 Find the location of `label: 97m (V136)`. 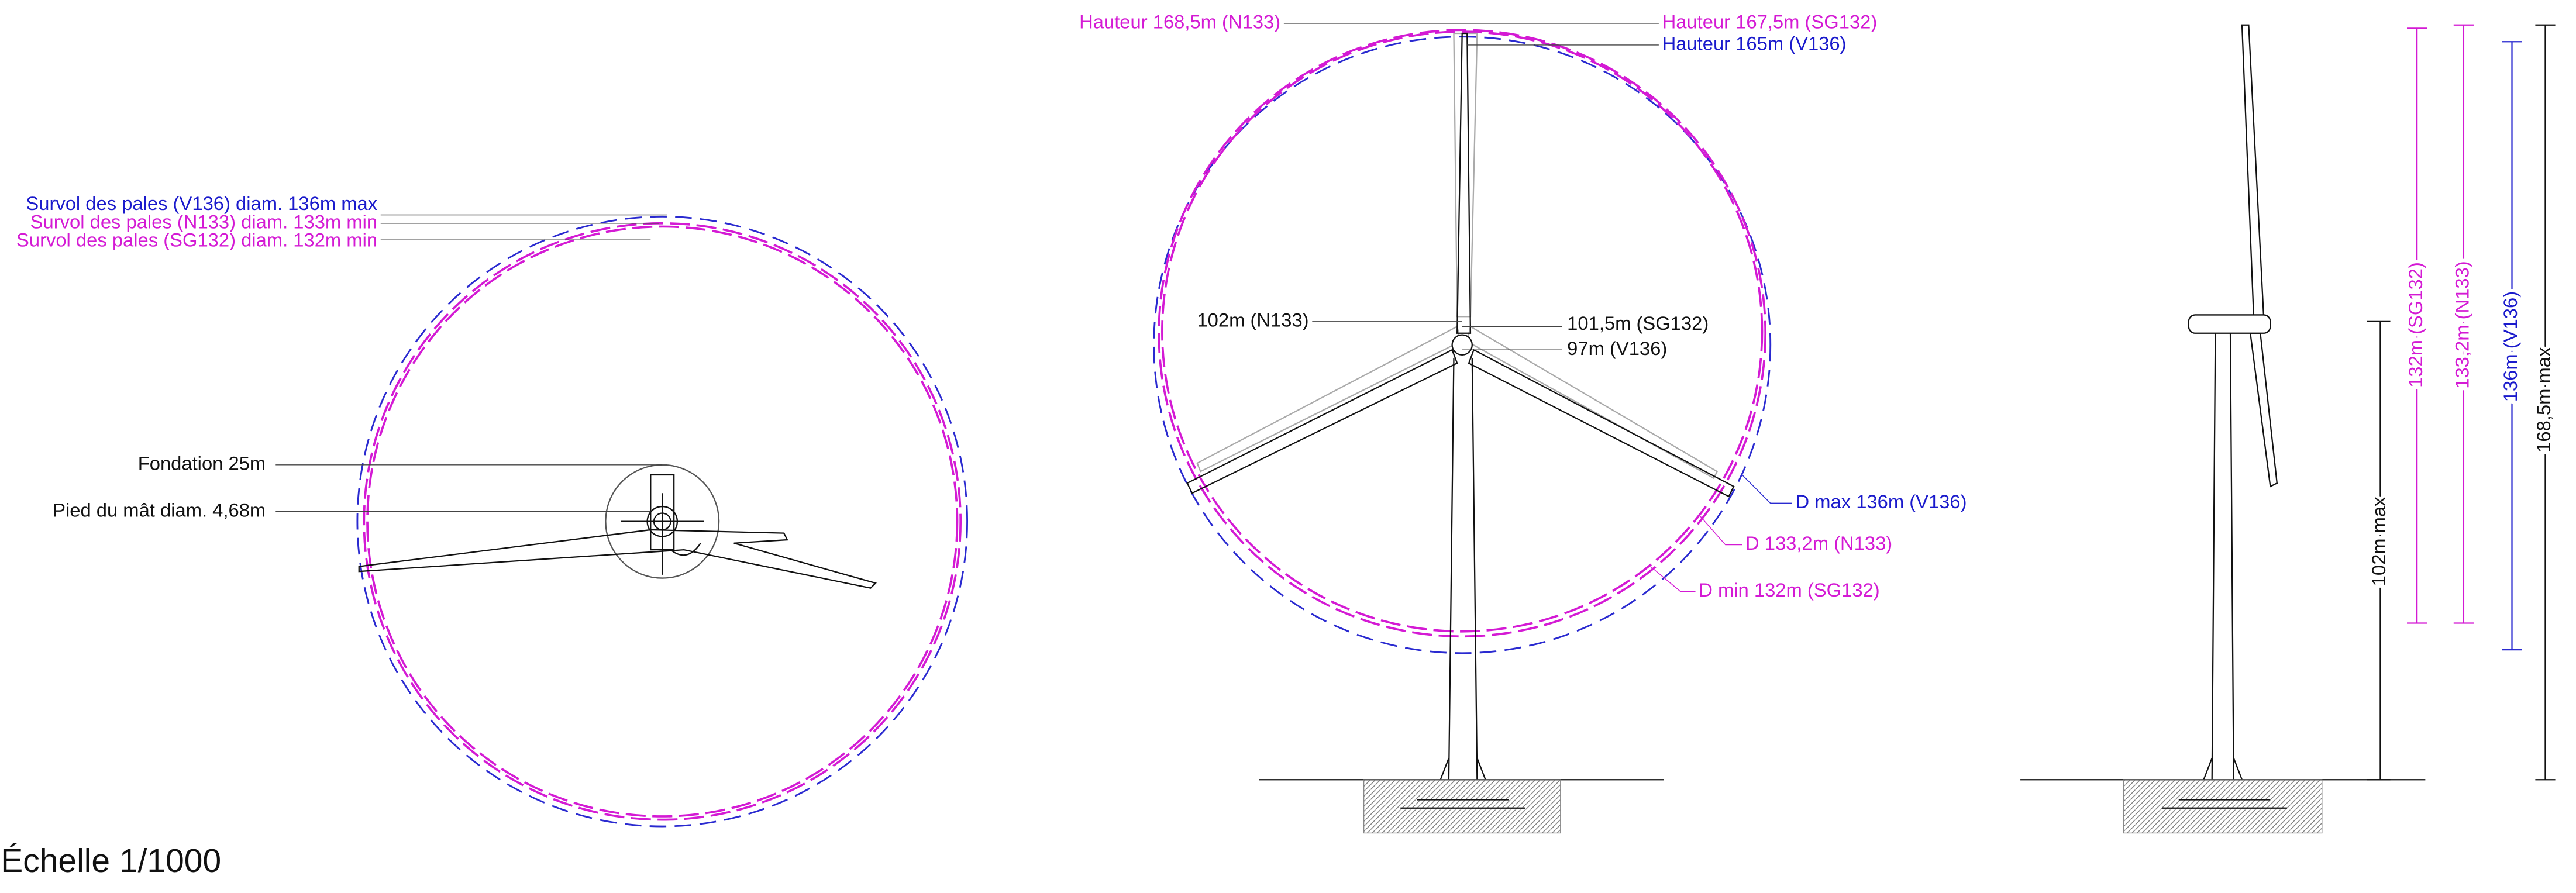

label: 97m (V136) is located at coordinates (1617, 348).